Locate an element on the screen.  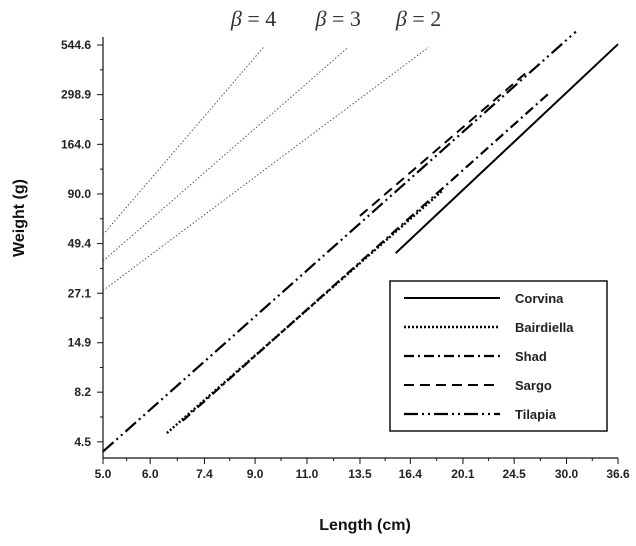
y-tick-label: 90.0 is located at coordinates (80, 194).